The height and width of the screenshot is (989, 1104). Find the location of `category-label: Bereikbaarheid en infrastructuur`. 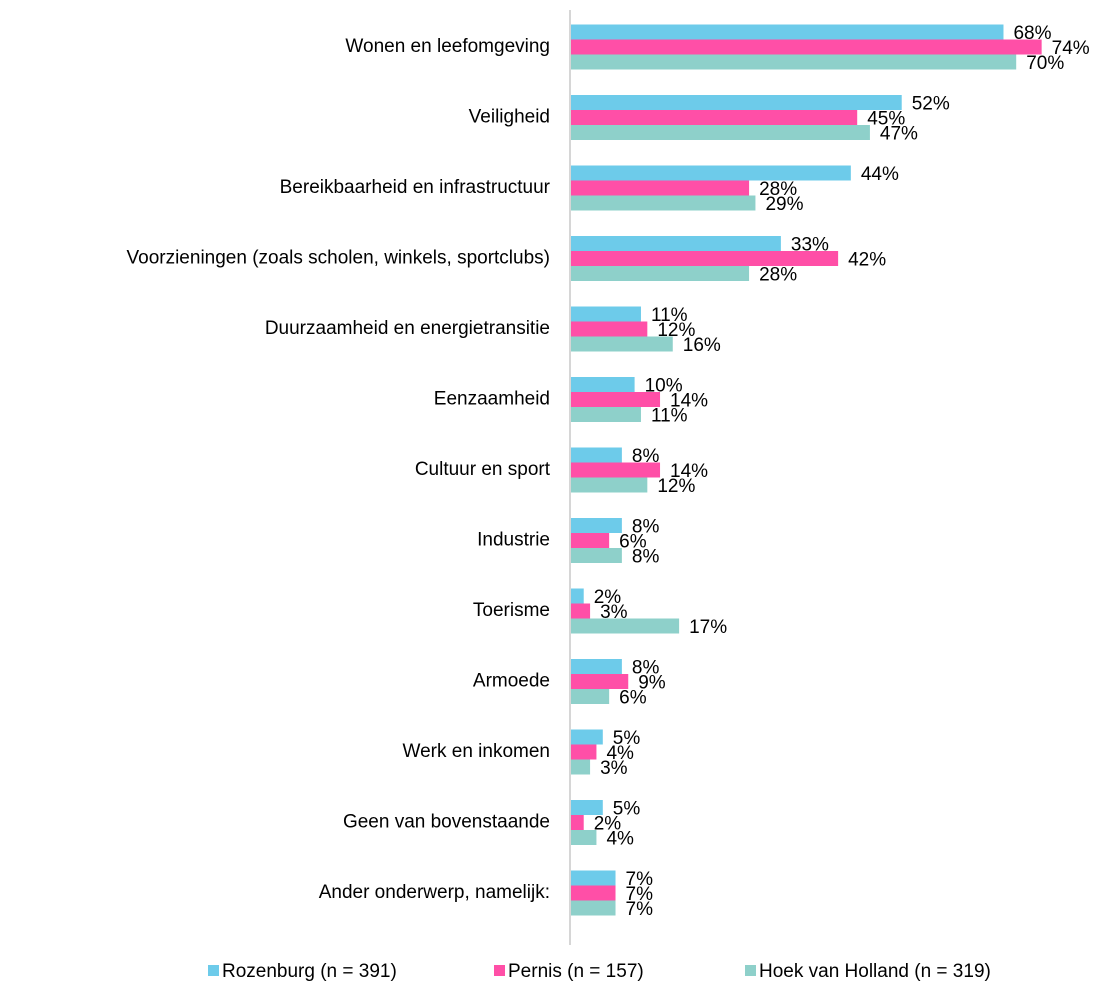

category-label: Bereikbaarheid en infrastructuur is located at coordinates (415, 187).